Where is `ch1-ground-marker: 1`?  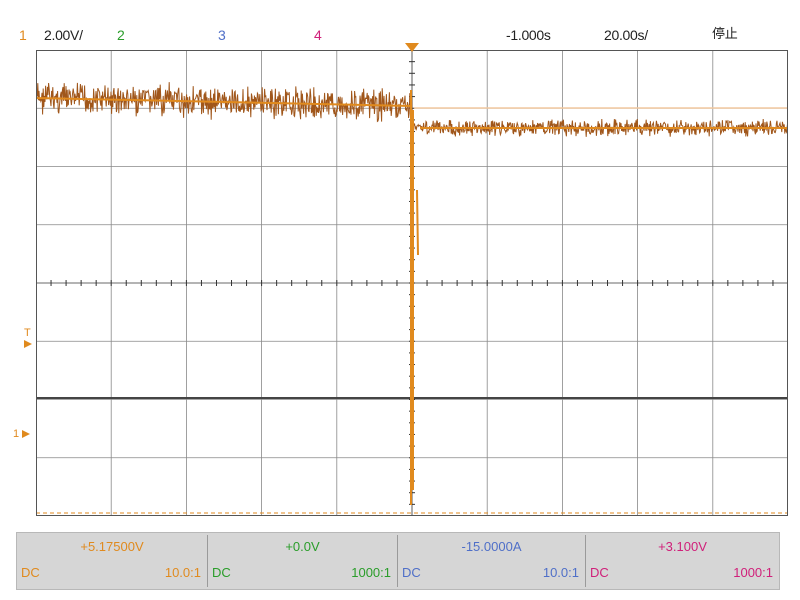
ch1-ground-marker: 1 is located at coordinates (16, 434).